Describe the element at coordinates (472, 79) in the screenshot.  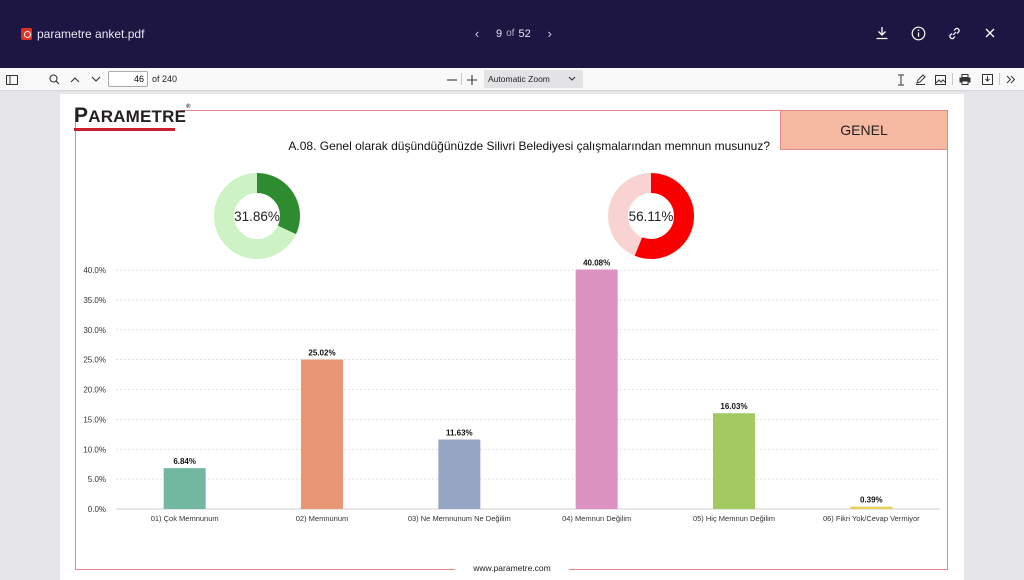
I see `zoom-in-icon` at that location.